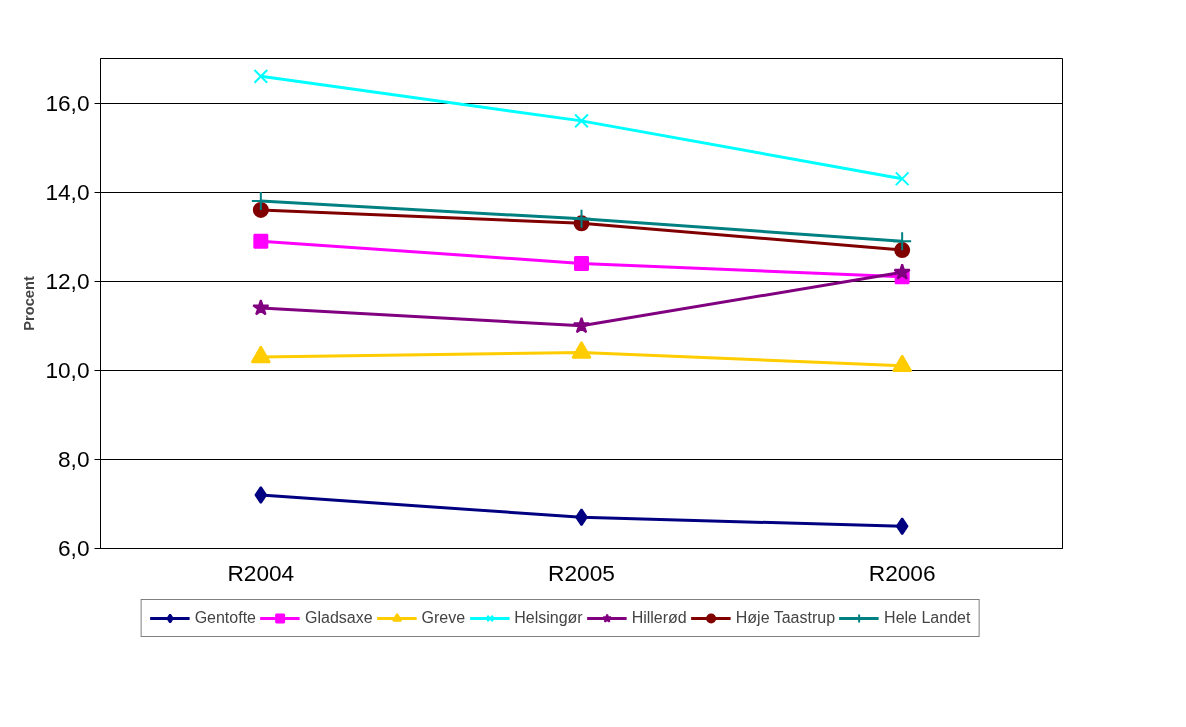 The image size is (1186, 727). I want to click on legend-label: Hele Landet, so click(927, 618).